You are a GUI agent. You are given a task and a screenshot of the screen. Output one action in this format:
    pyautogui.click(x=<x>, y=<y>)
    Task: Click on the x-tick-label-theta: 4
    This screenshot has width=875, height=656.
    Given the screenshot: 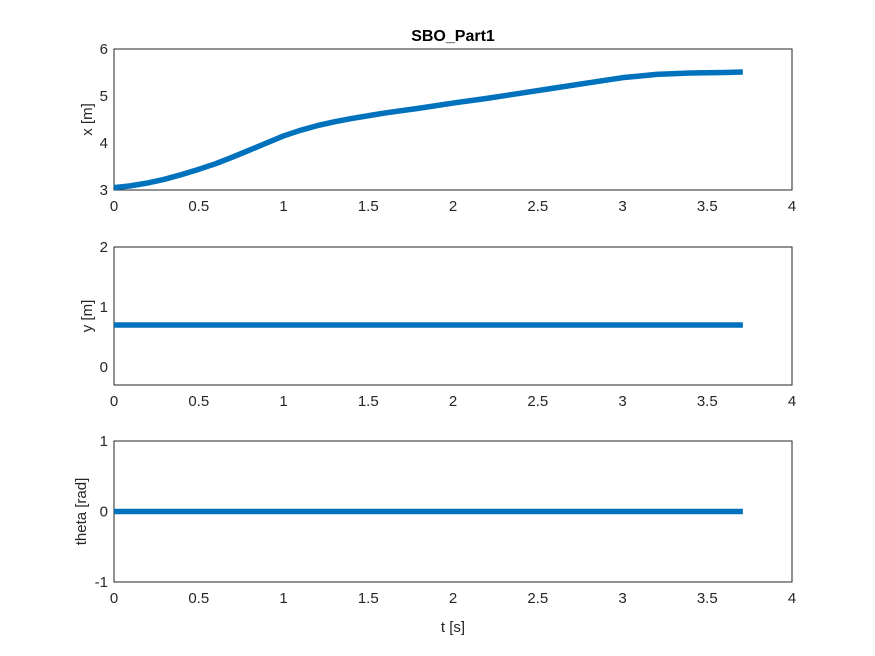 What is the action you would take?
    pyautogui.click(x=792, y=598)
    